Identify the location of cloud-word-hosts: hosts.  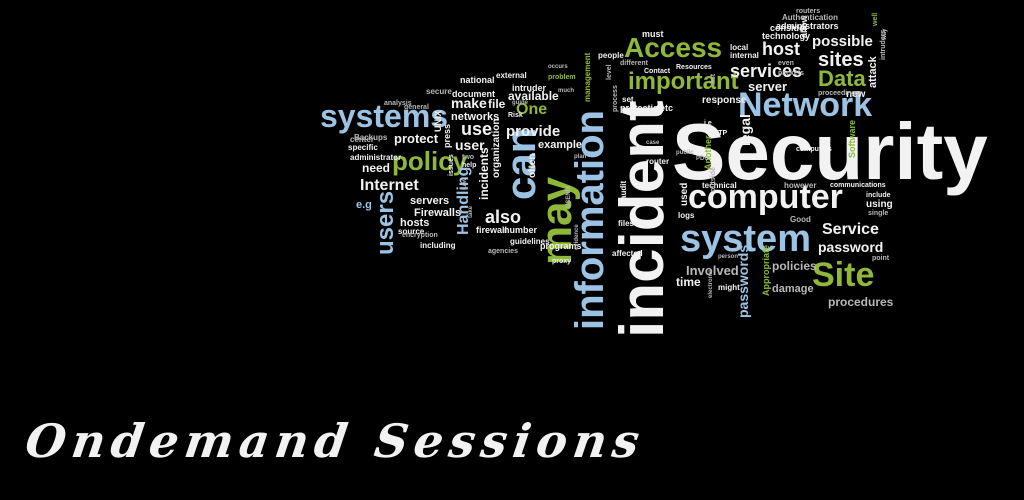
(415, 223).